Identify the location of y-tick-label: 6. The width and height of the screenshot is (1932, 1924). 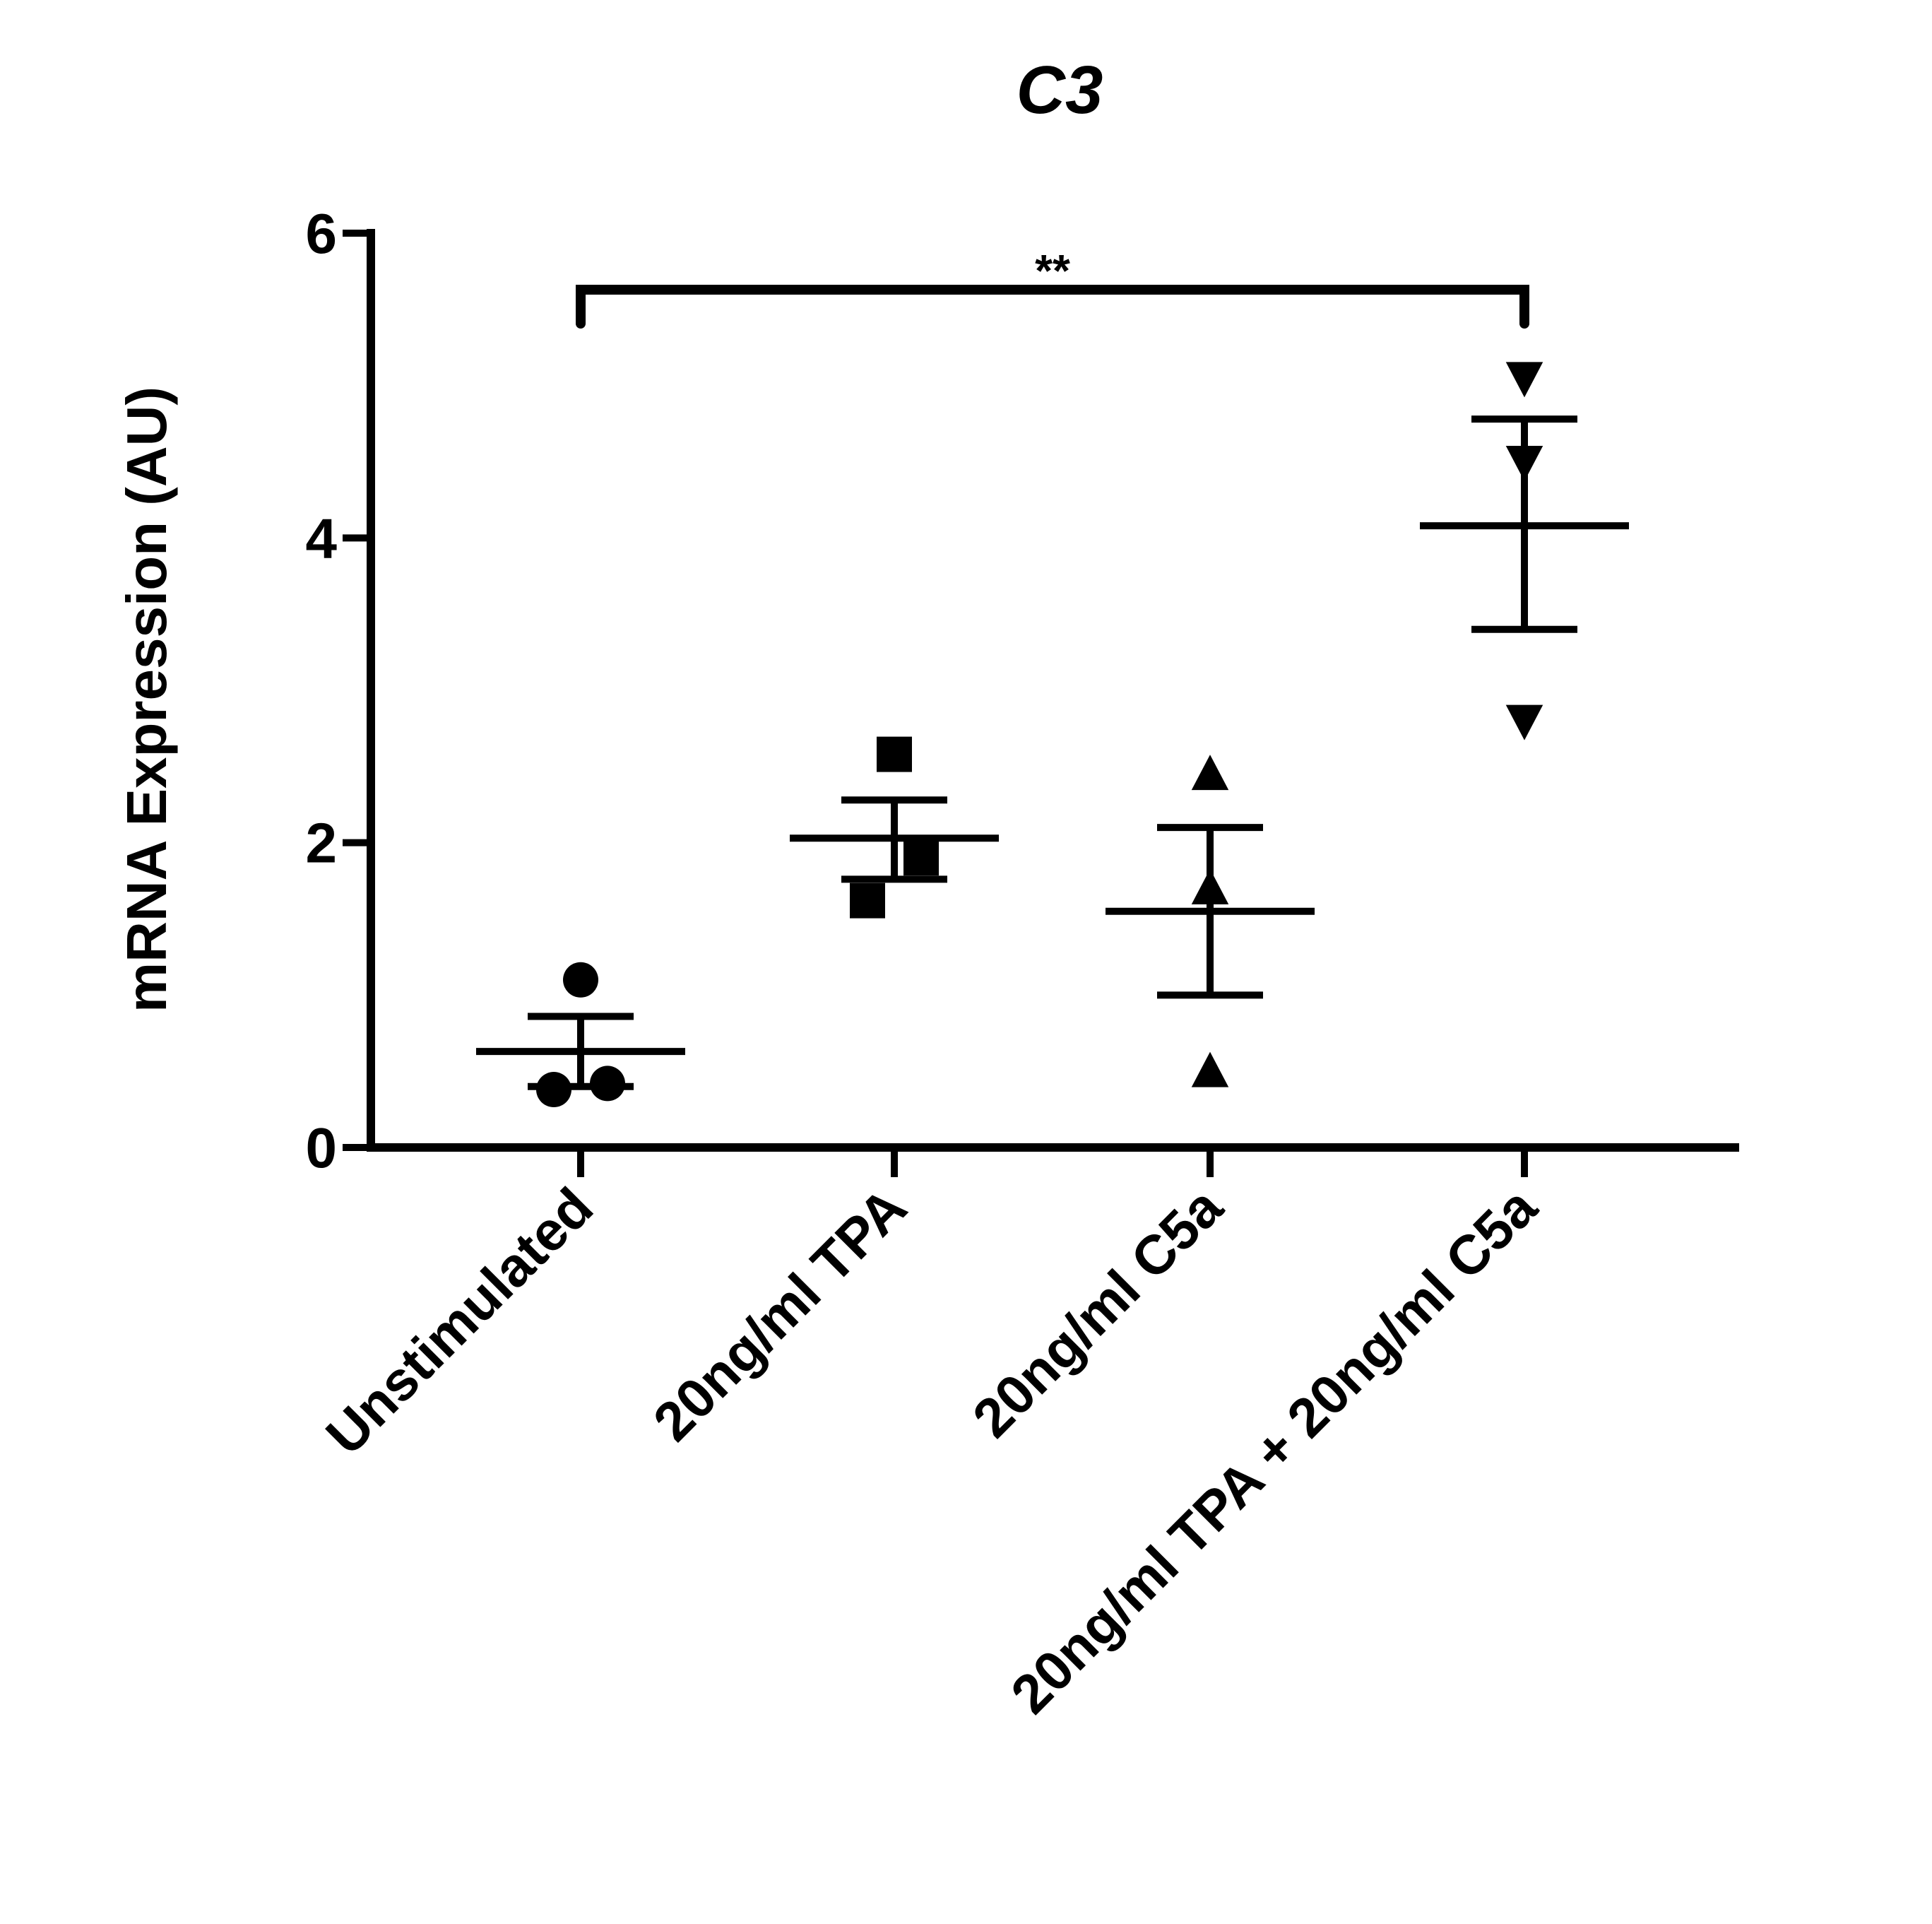
(322, 234).